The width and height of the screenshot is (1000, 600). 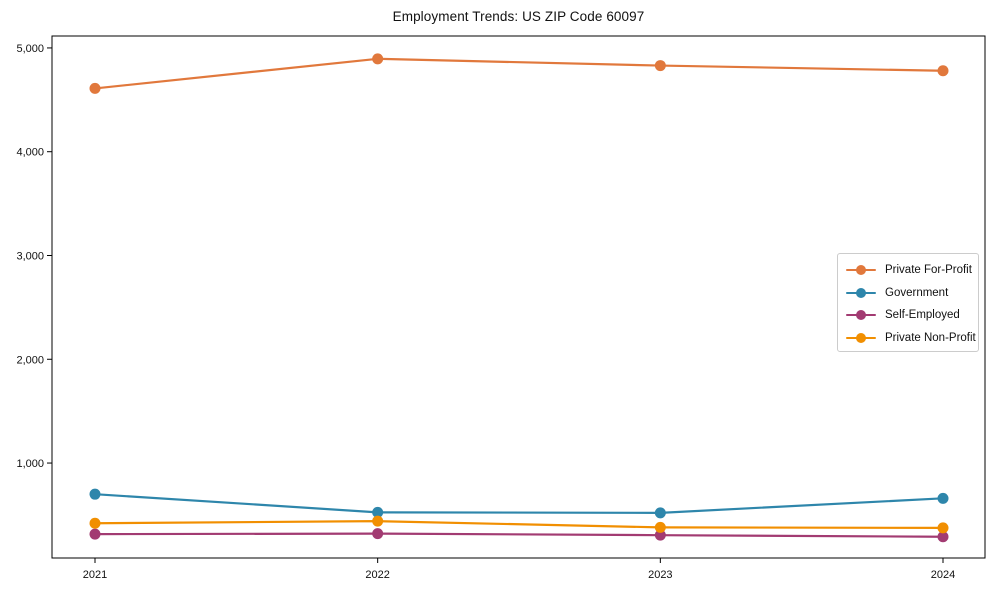 I want to click on legend-marker-private-non-profit, so click(x=861, y=337).